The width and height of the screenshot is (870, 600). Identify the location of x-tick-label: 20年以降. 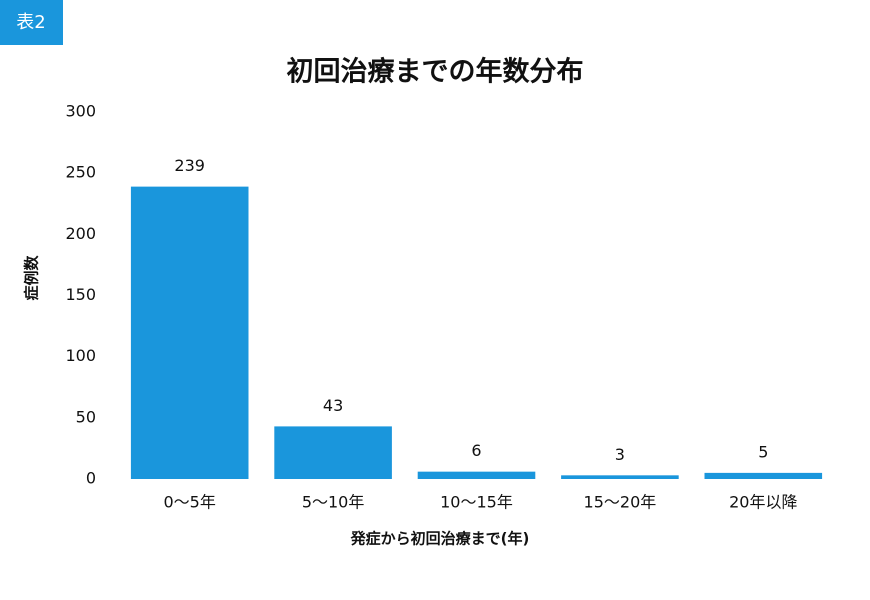
(763, 502).